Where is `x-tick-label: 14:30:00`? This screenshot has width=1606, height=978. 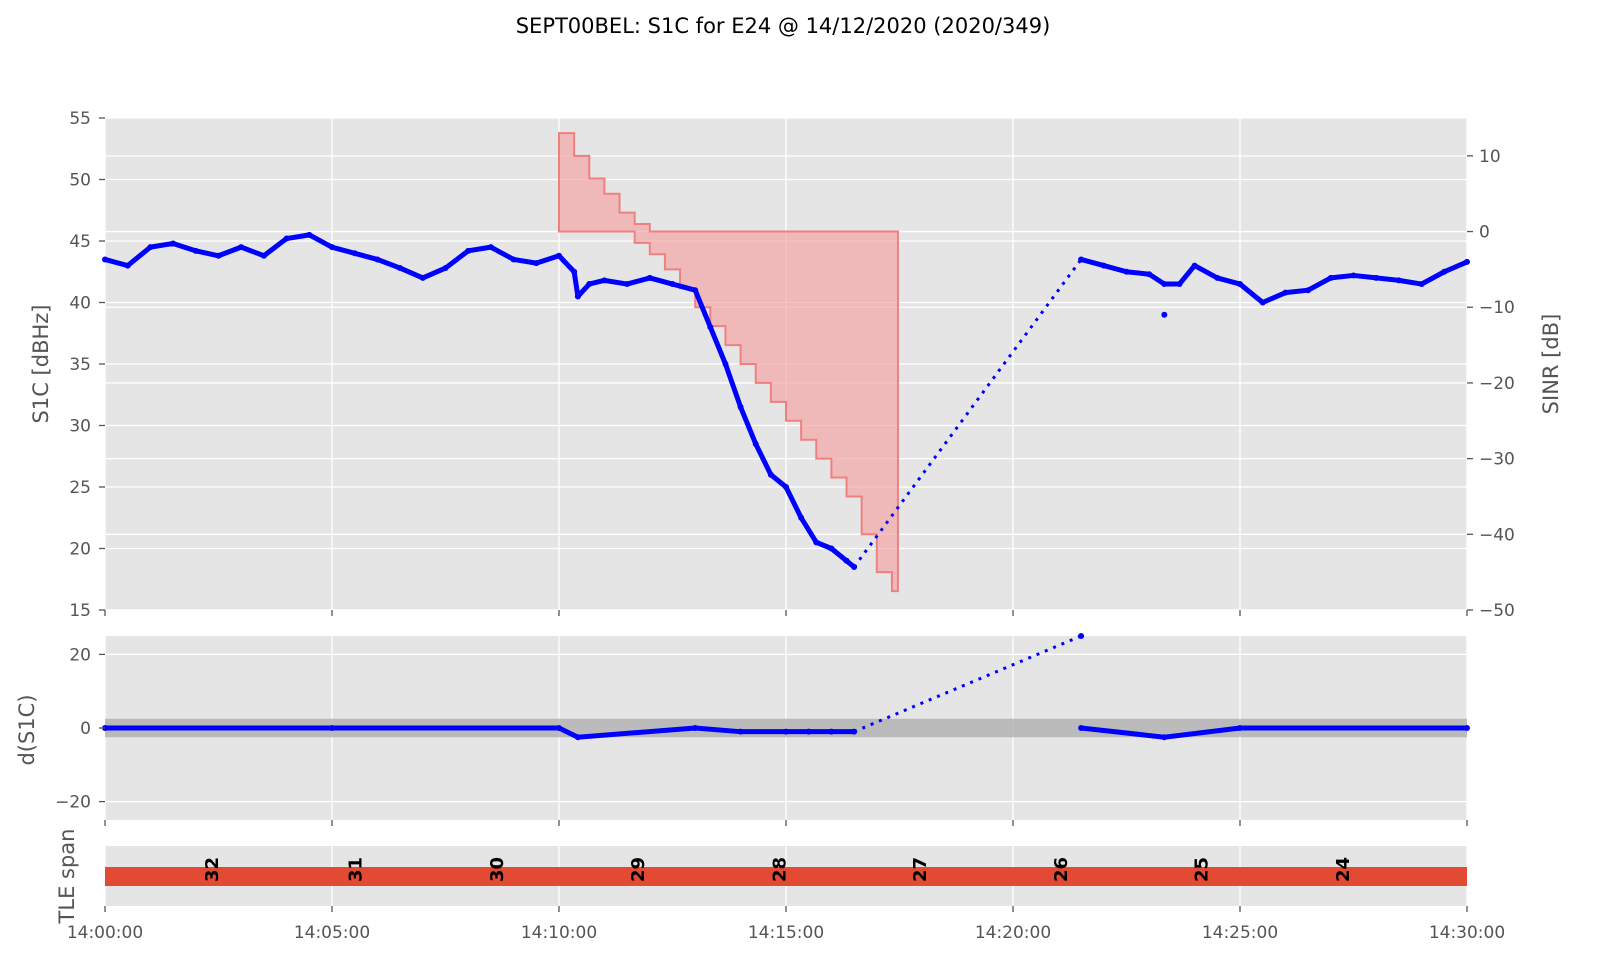 x-tick-label: 14:30:00 is located at coordinates (1467, 933).